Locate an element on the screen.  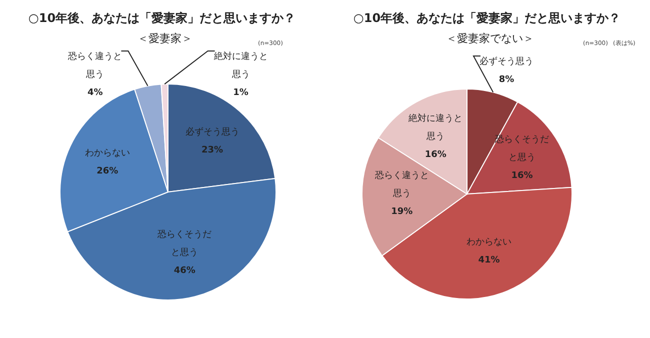
chart-subtitle: ＜愛妻家＞ is located at coordinates (165, 38).